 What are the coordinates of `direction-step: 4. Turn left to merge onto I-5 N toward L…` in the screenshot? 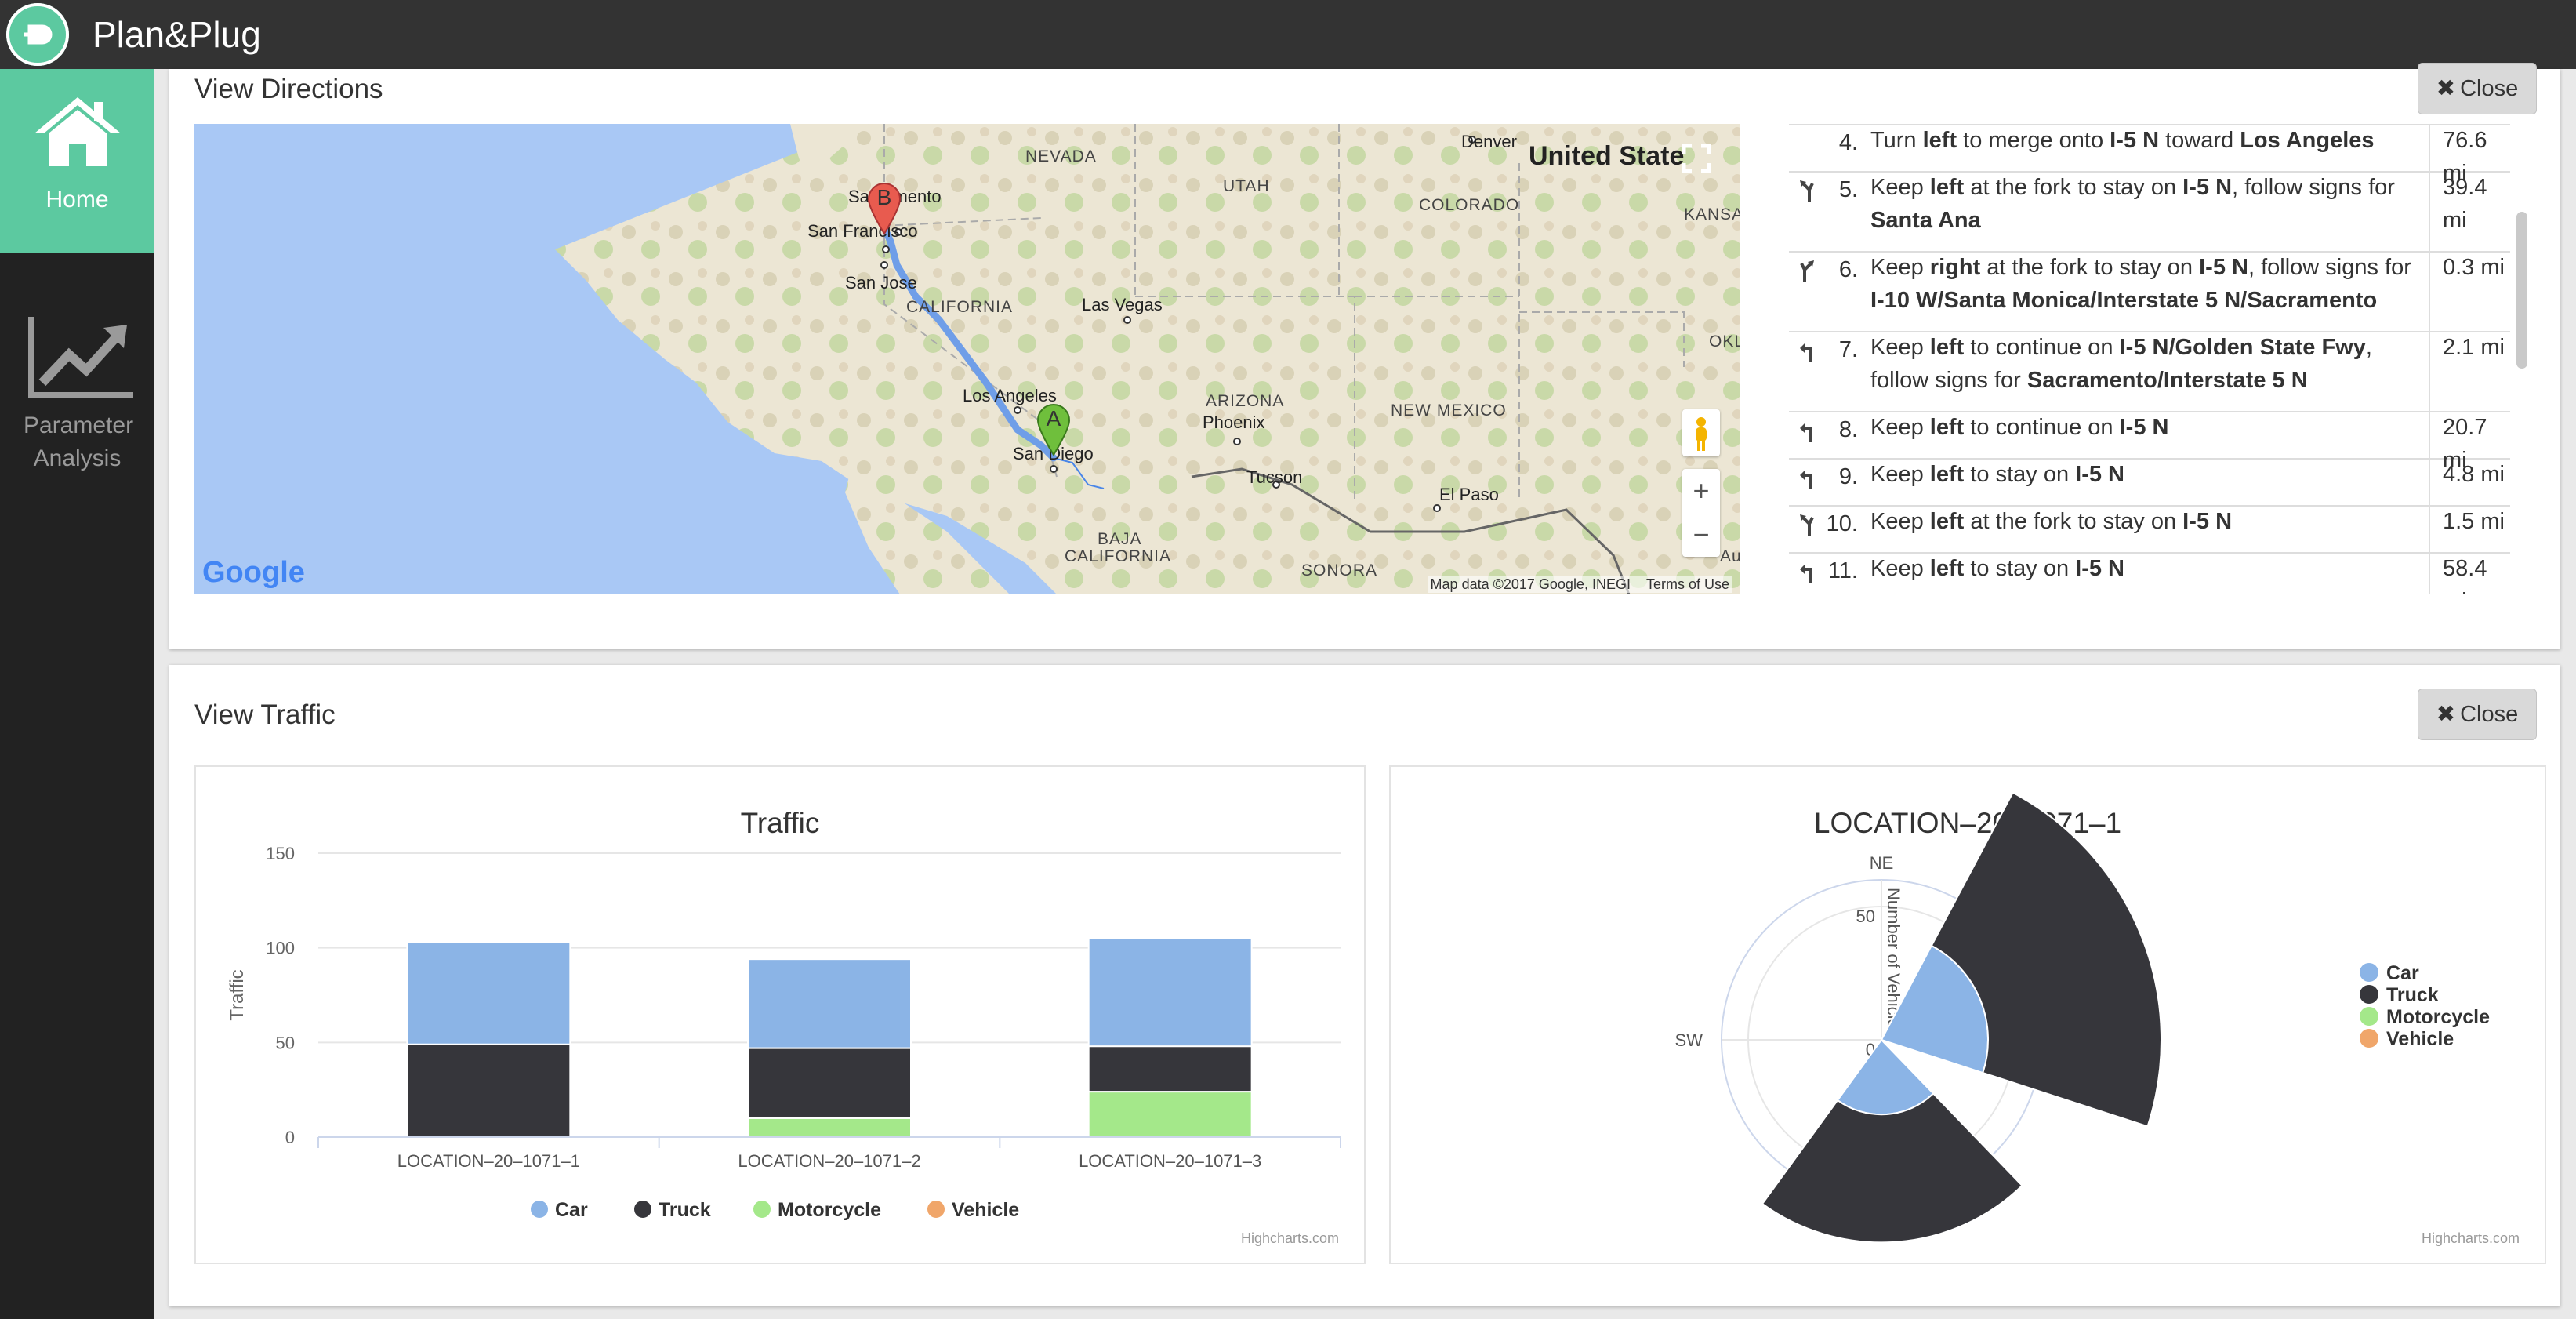 It's located at (2150, 155).